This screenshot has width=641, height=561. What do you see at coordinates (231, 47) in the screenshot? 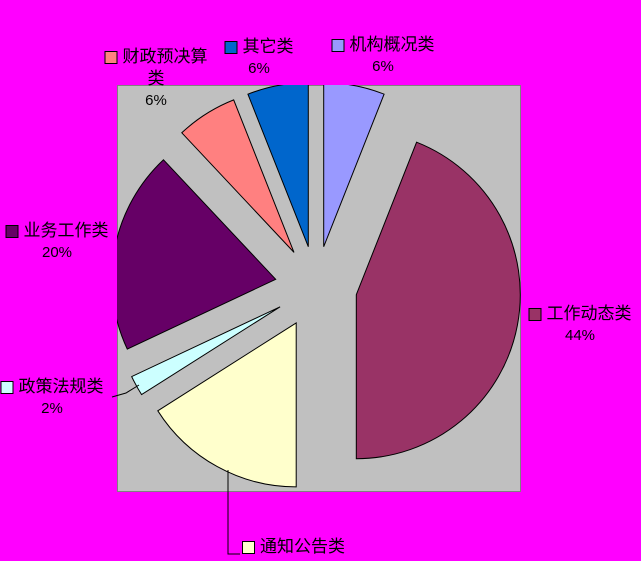
I see `legend-key-qita-icon` at bounding box center [231, 47].